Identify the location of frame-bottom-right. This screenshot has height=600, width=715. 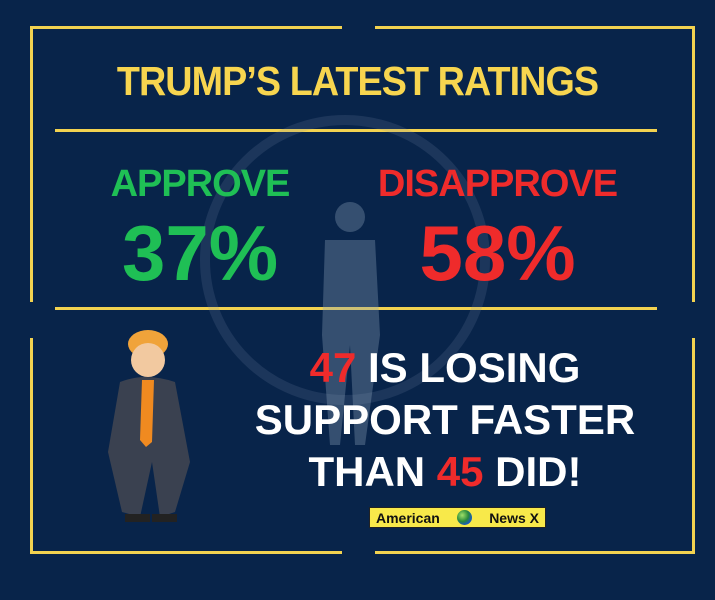
(535, 552).